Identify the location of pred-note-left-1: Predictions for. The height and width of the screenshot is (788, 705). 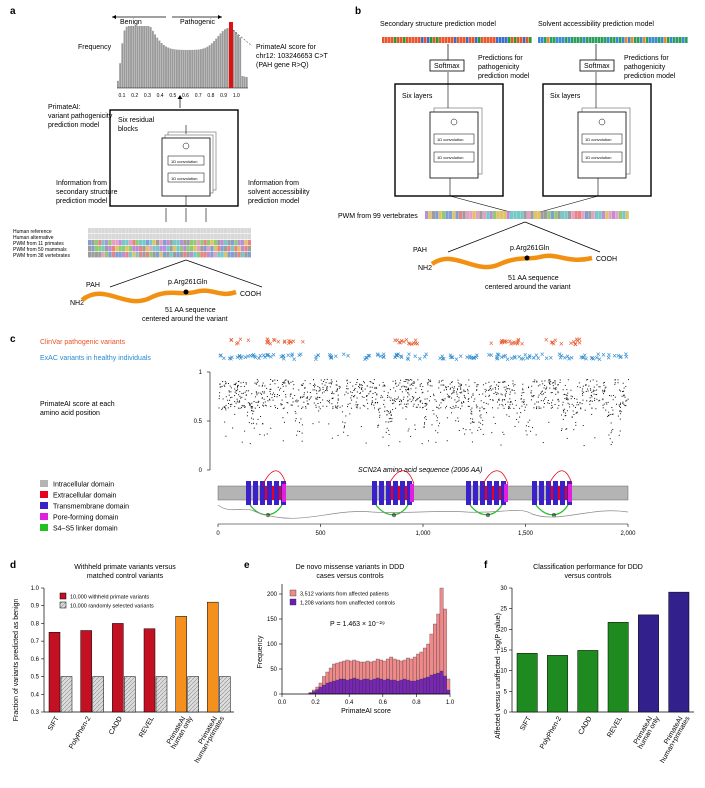
(500, 58).